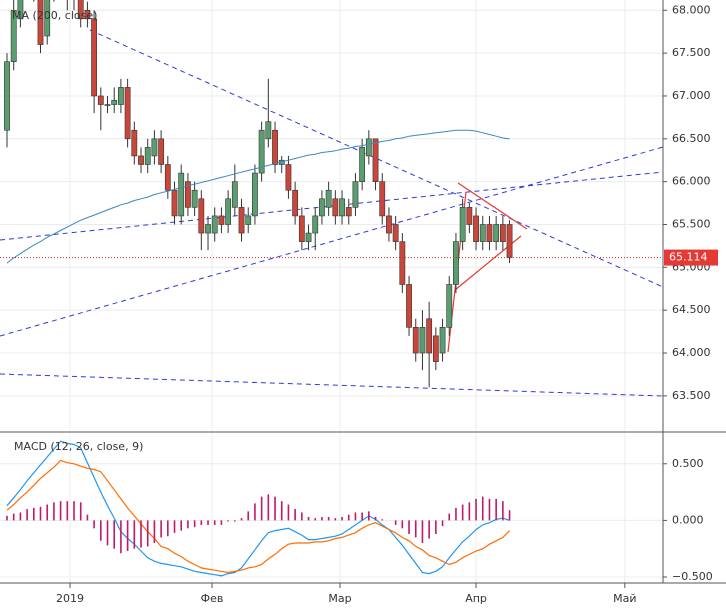 The width and height of the screenshot is (726, 615). What do you see at coordinates (691, 52) in the screenshot?
I see `y-tick-label: 67.500` at bounding box center [691, 52].